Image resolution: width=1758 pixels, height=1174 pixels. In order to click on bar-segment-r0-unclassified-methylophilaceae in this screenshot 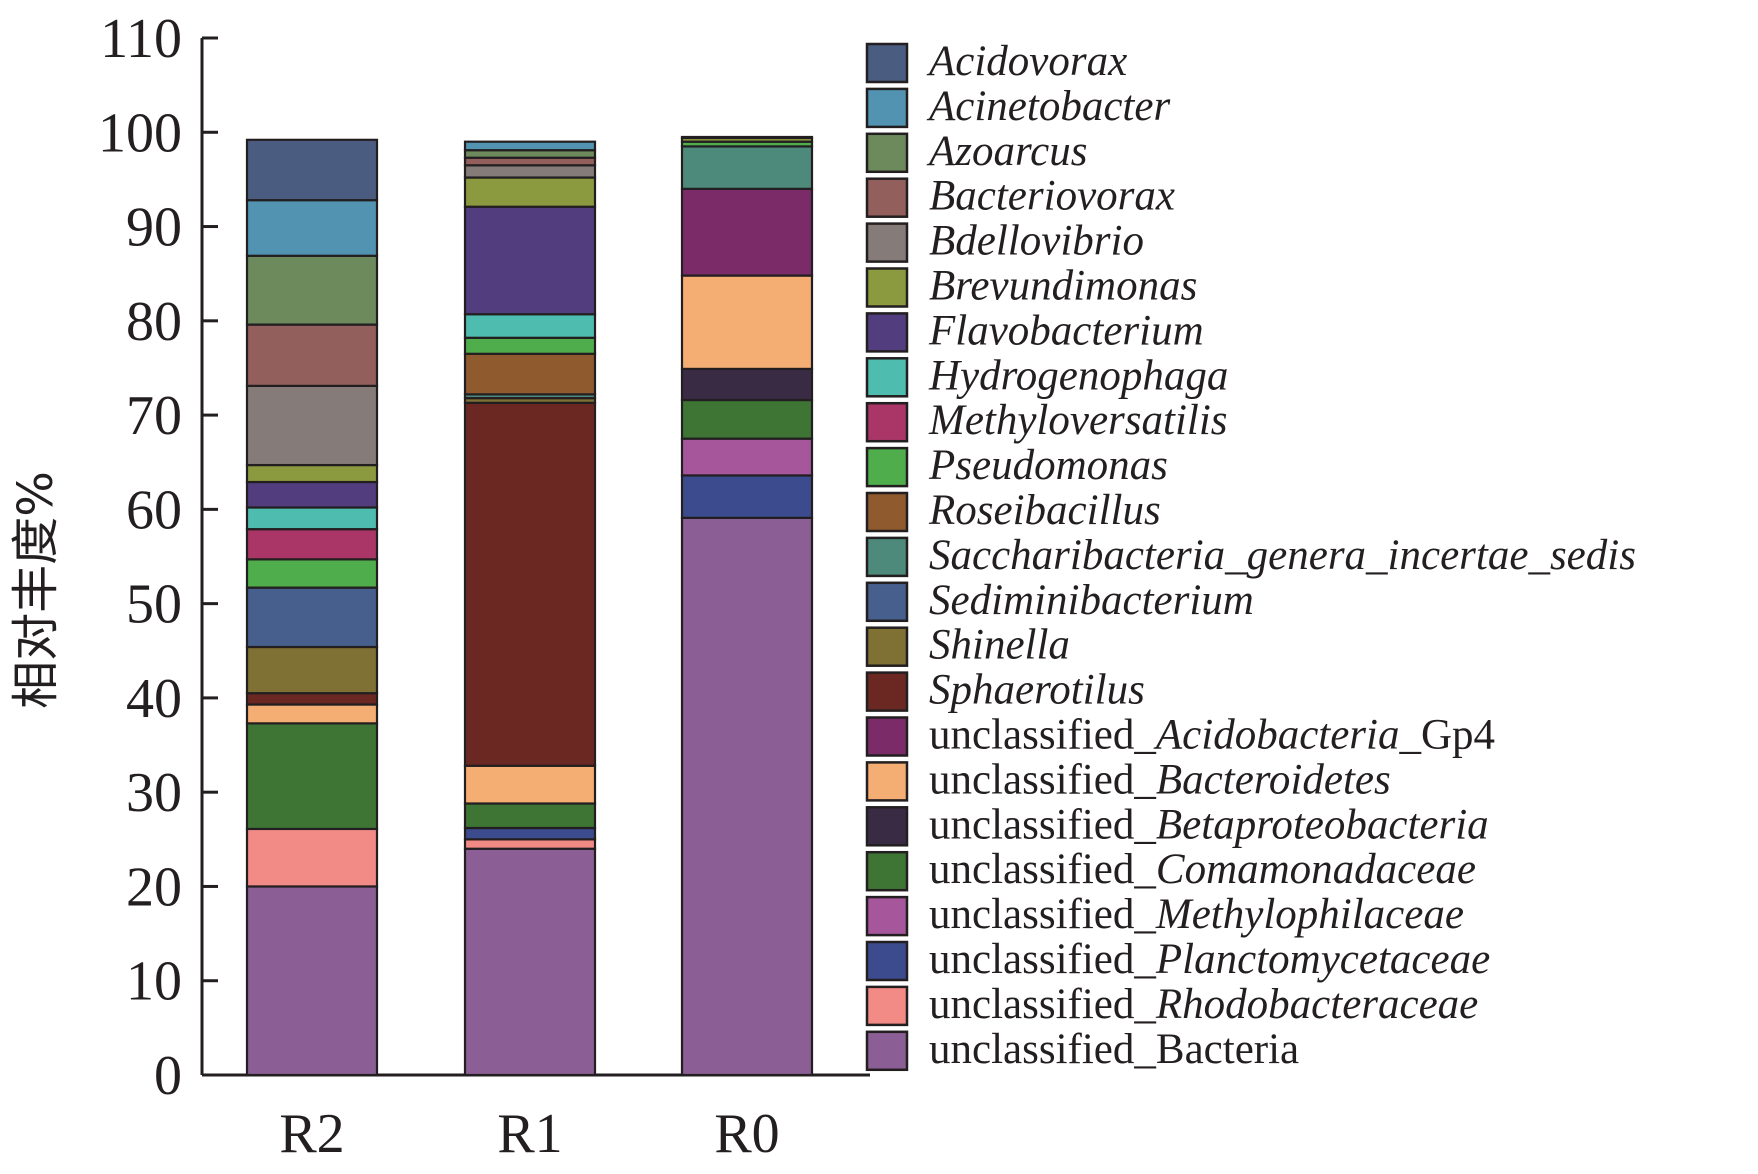, I will do `click(747, 457)`.